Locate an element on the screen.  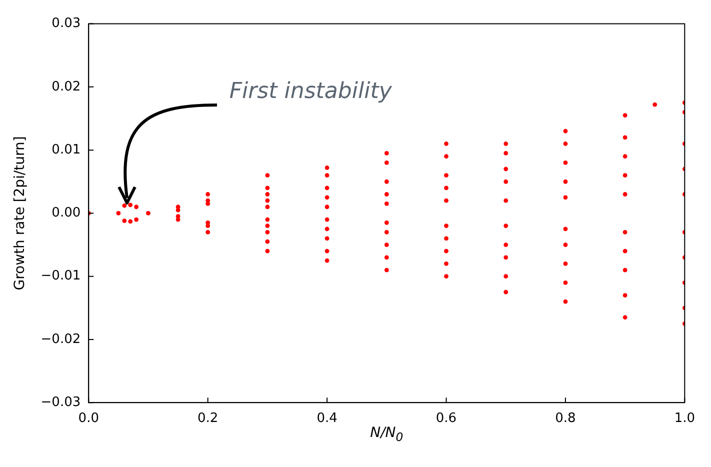
x-tick-label: 0.4 is located at coordinates (327, 418).